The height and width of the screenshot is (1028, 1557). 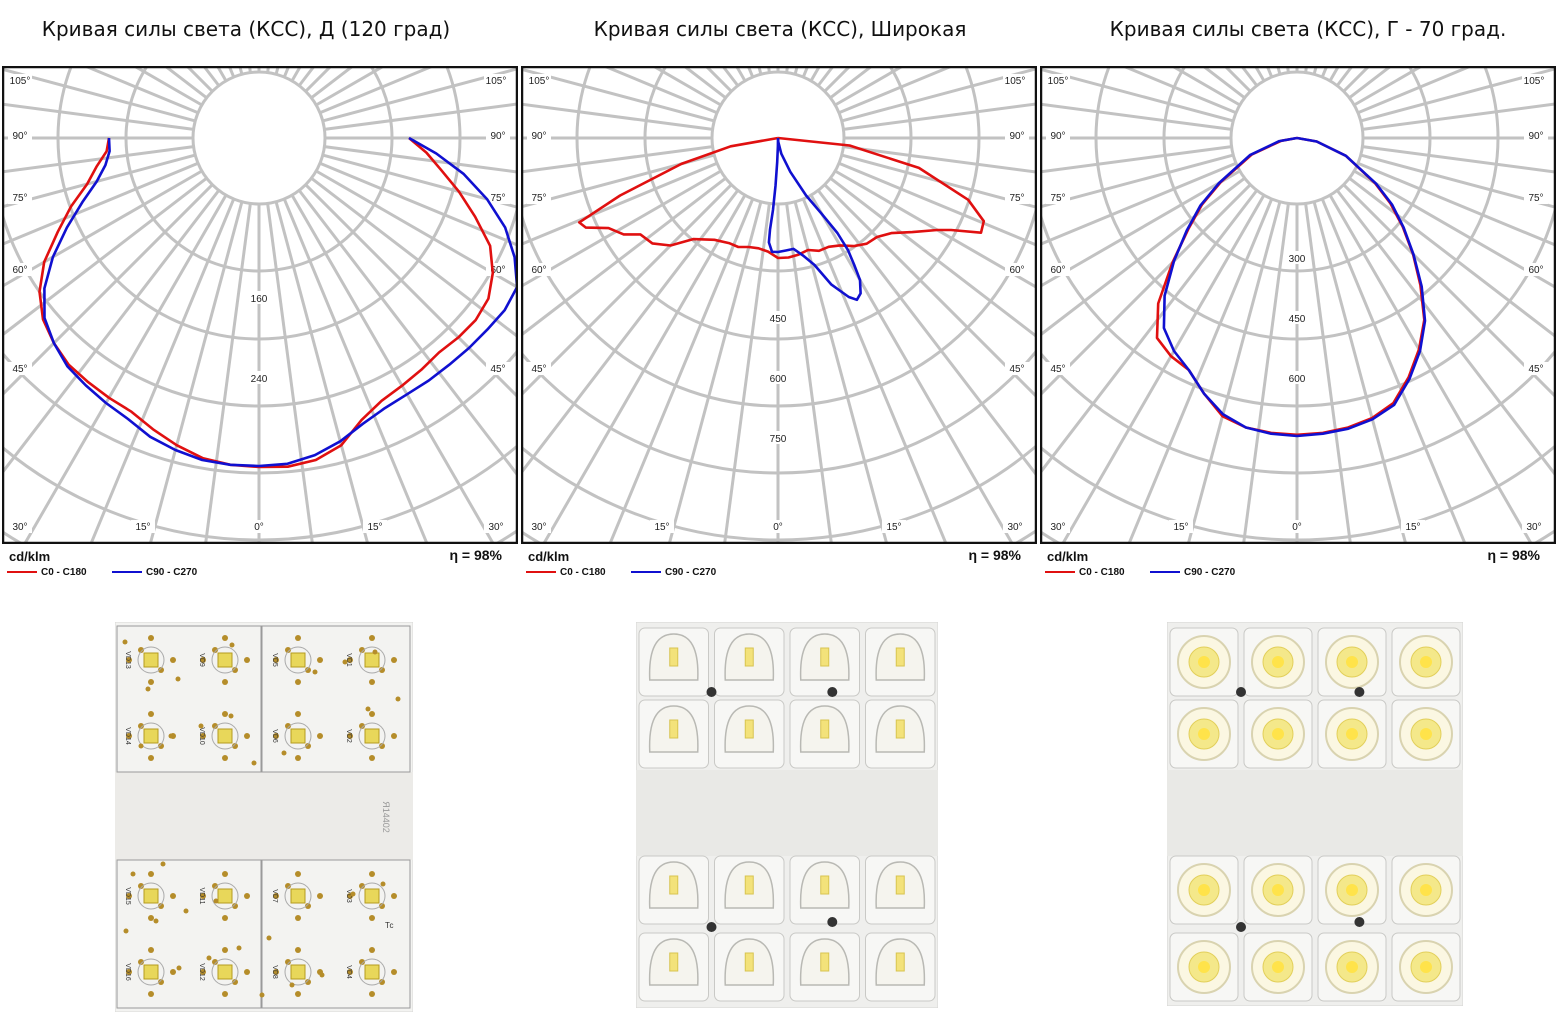 I want to click on led-designator: VD12, so click(x=201, y=972).